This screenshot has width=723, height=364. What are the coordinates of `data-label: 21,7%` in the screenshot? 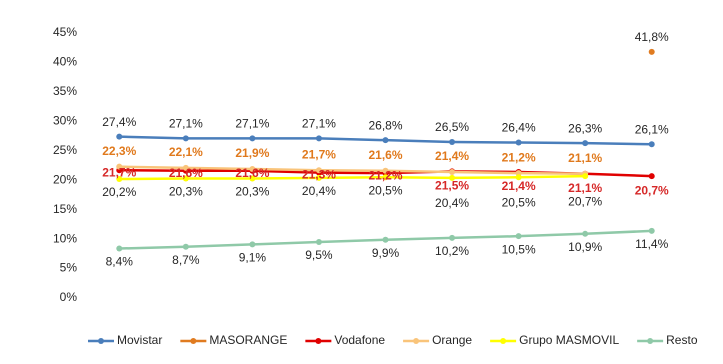 It's located at (119, 172).